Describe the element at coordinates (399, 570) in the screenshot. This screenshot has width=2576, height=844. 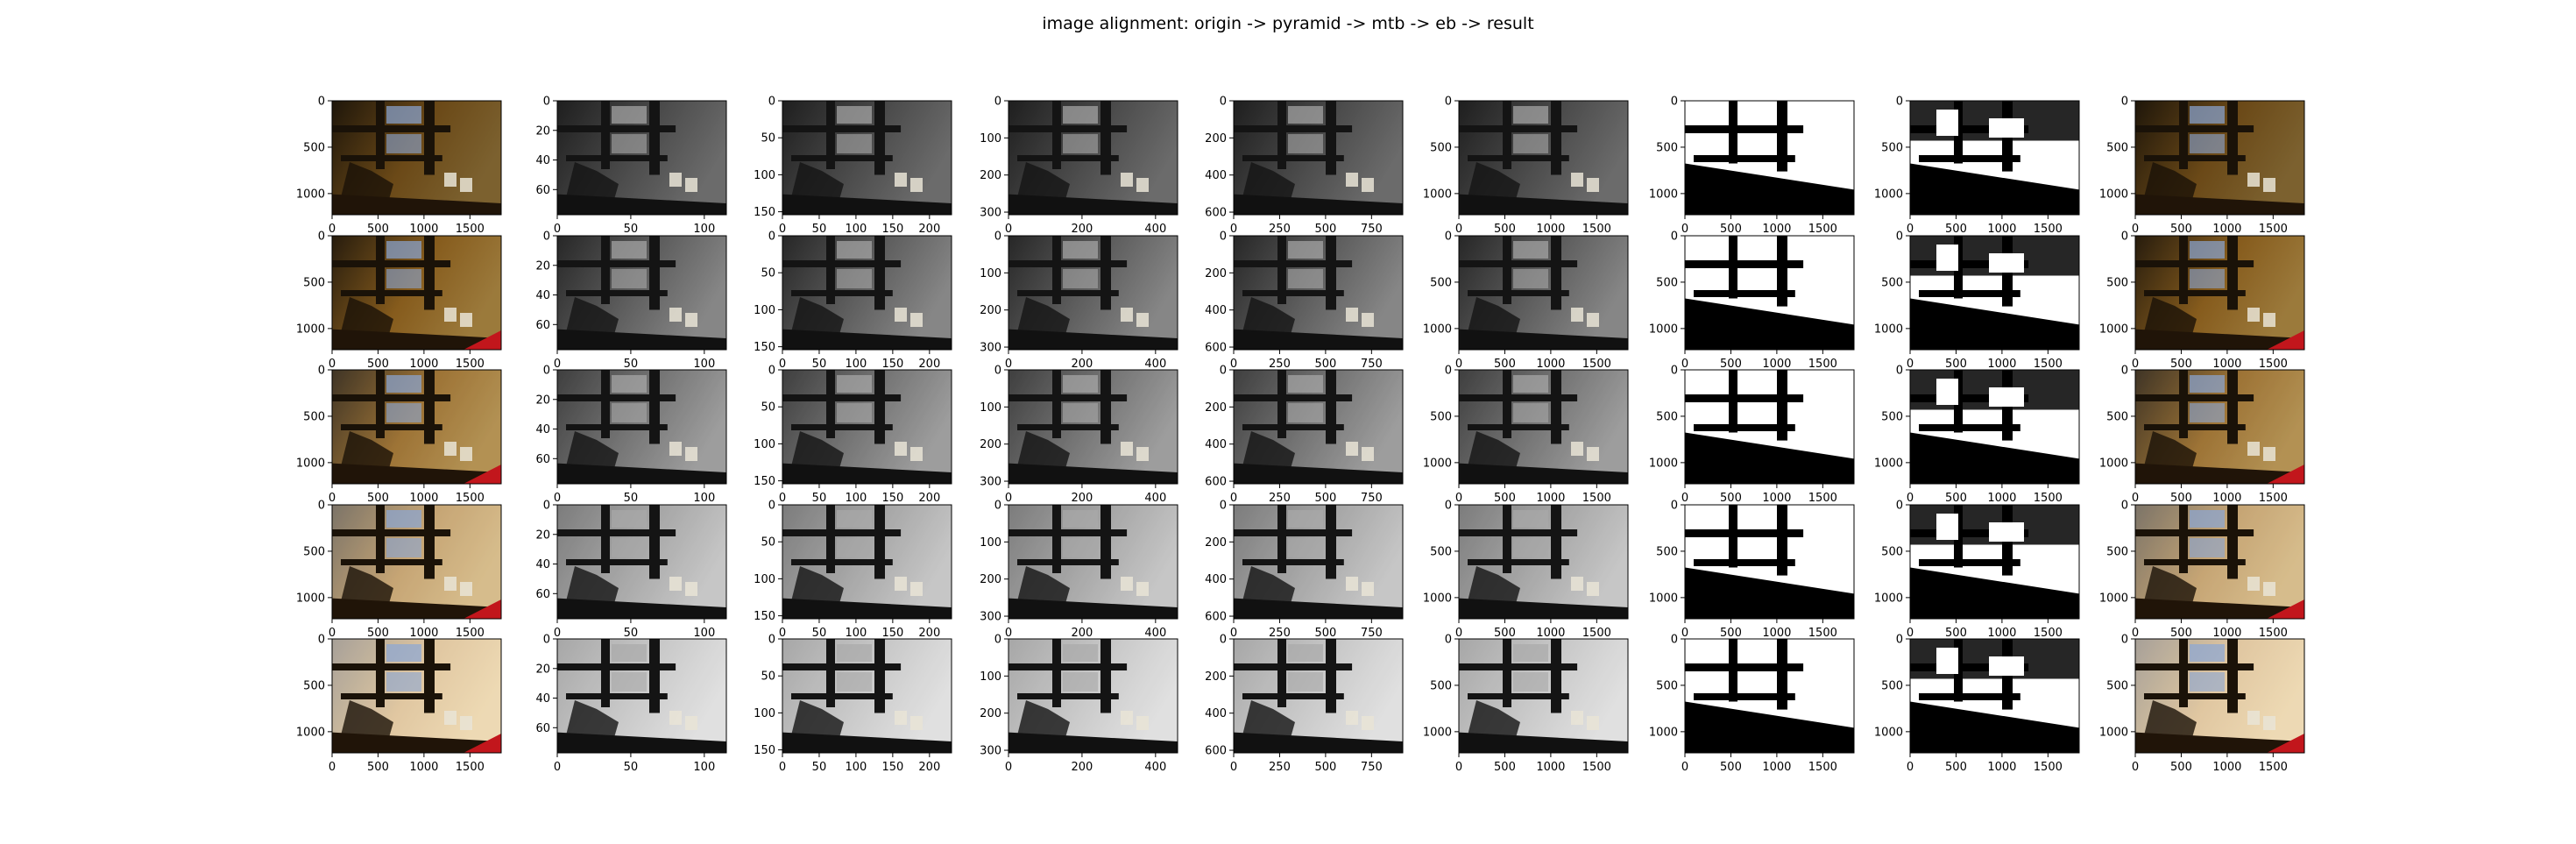
I see `image-panel-r4-c1: 0 500 1000 1500 0 500 1000` at that location.